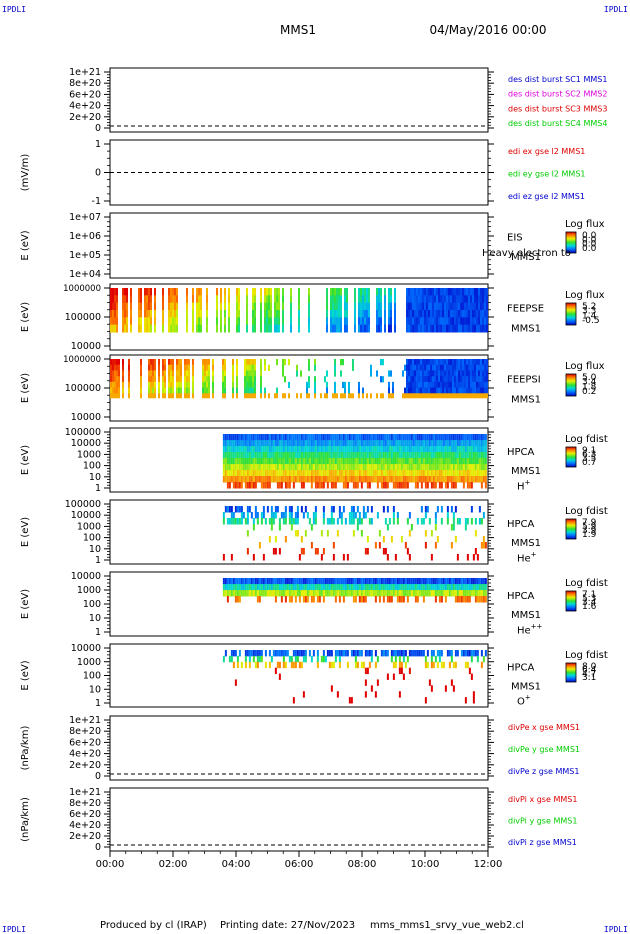 The height and width of the screenshot is (934, 630). What do you see at coordinates (589, 463) in the screenshot?
I see `colorbar-value: 0.7` at bounding box center [589, 463].